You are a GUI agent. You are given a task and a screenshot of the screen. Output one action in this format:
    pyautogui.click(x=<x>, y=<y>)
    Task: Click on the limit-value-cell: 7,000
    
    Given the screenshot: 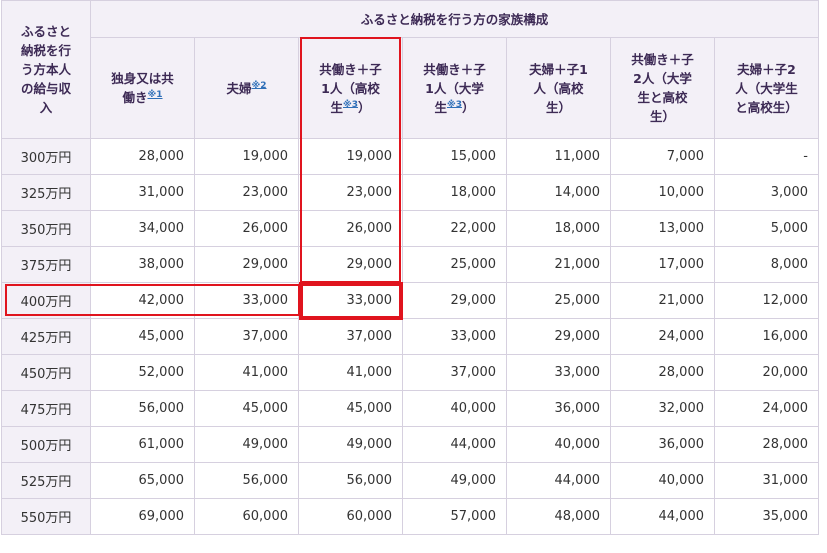 What is the action you would take?
    pyautogui.click(x=662, y=156)
    